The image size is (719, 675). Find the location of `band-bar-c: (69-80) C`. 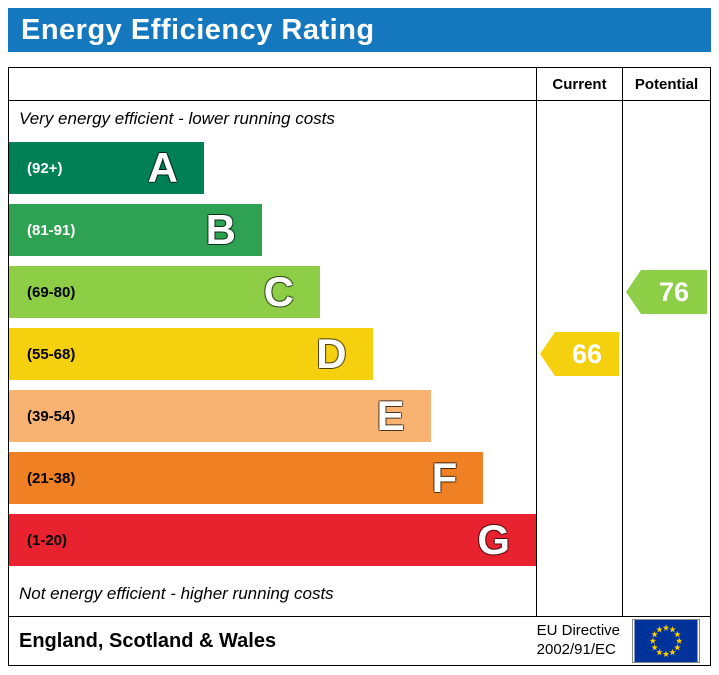

band-bar-c: (69-80) C is located at coordinates (164, 292).